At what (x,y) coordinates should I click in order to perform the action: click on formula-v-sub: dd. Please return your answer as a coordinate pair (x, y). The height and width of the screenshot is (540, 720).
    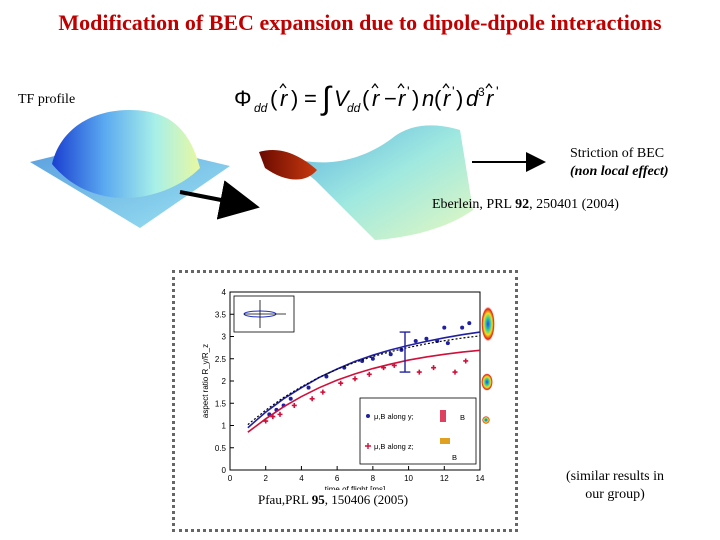
    Looking at the image, I should click on (354, 108).